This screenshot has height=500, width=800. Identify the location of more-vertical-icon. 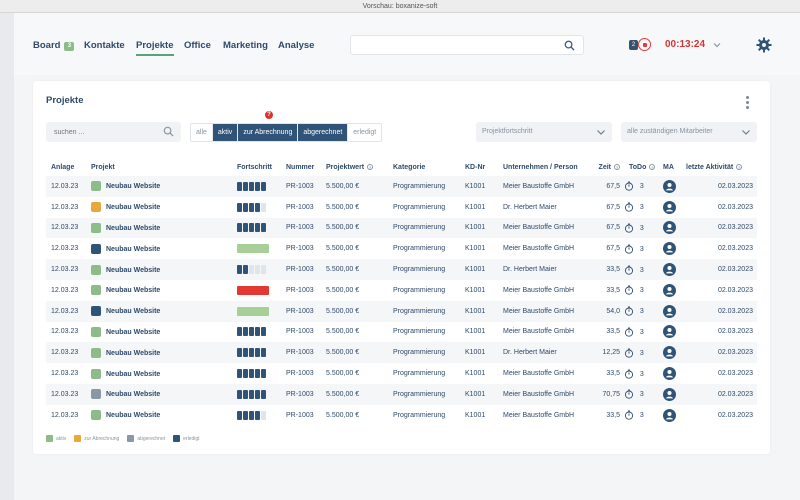
(748, 103).